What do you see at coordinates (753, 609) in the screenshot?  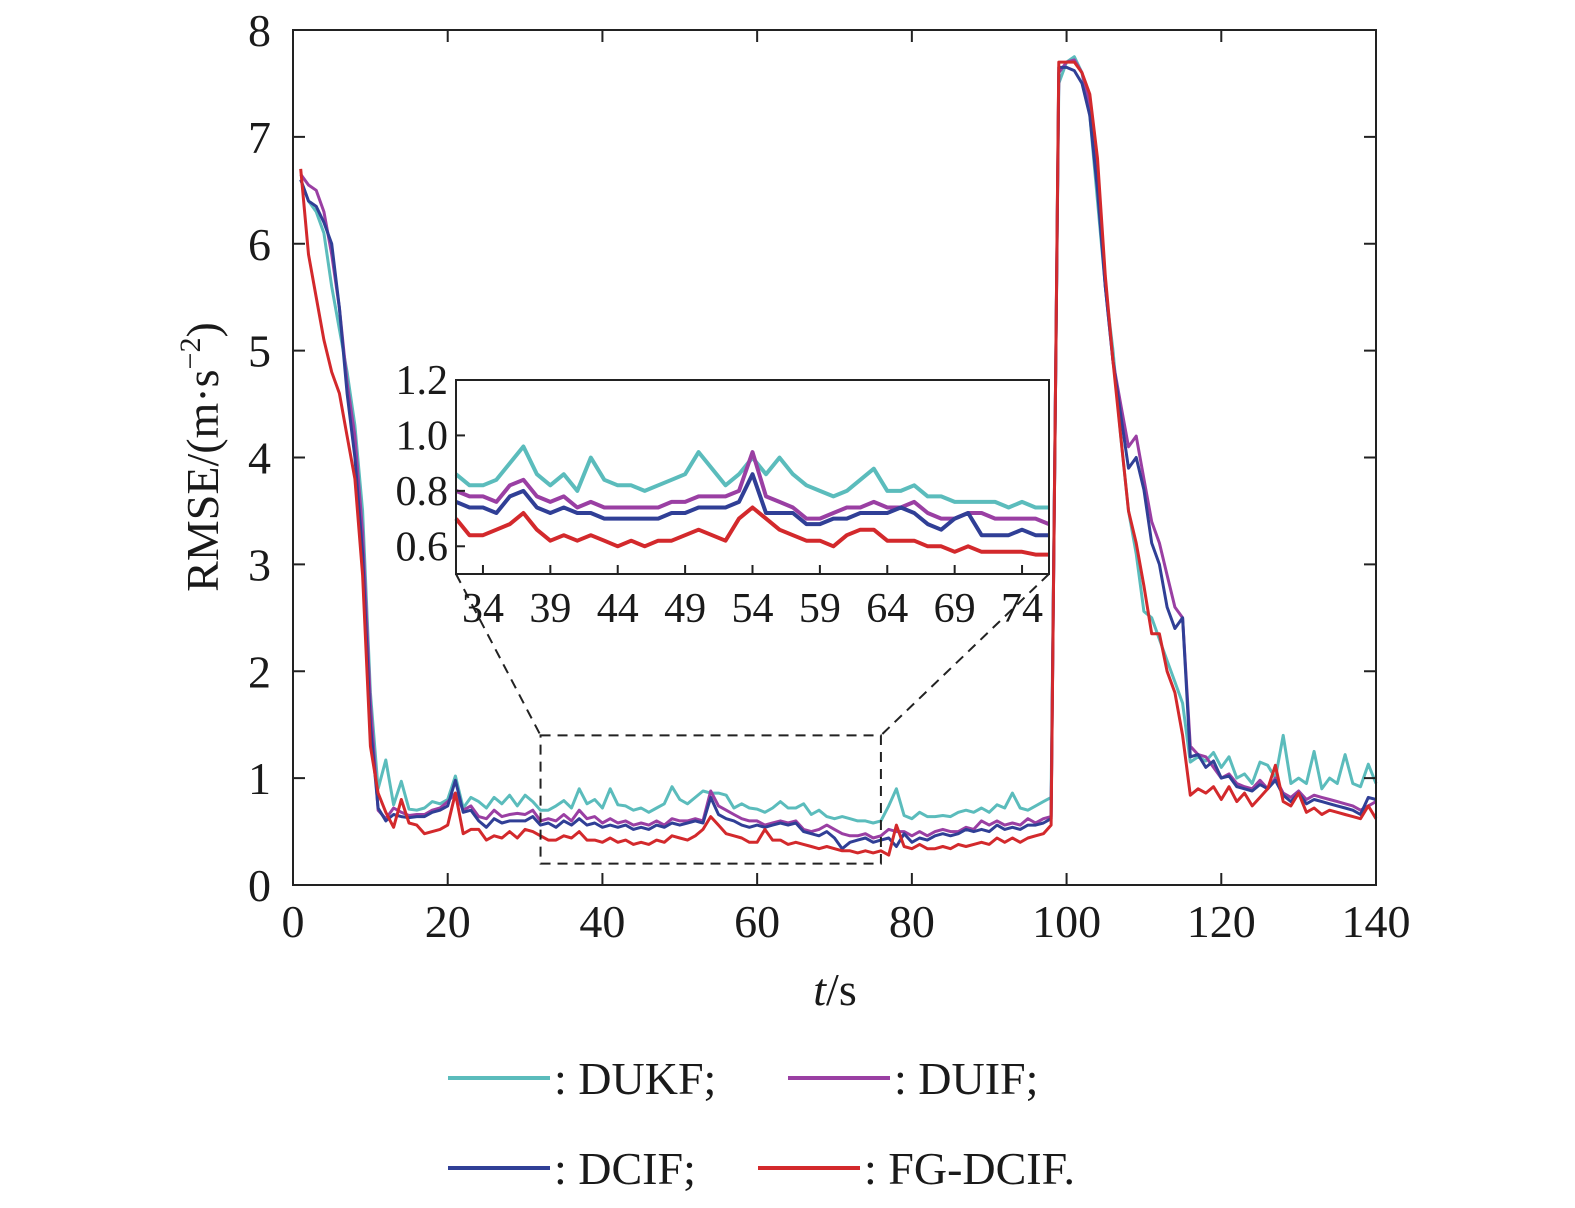 I see `inset-x-tick-label: 54` at bounding box center [753, 609].